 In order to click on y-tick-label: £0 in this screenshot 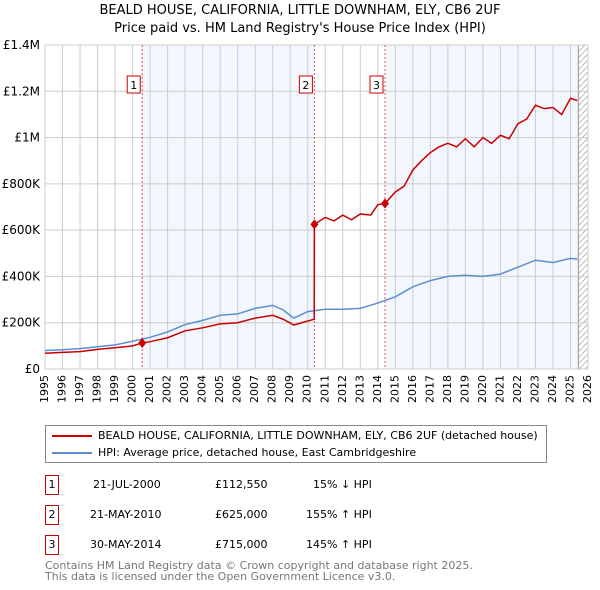, I will do `click(32, 369)`.